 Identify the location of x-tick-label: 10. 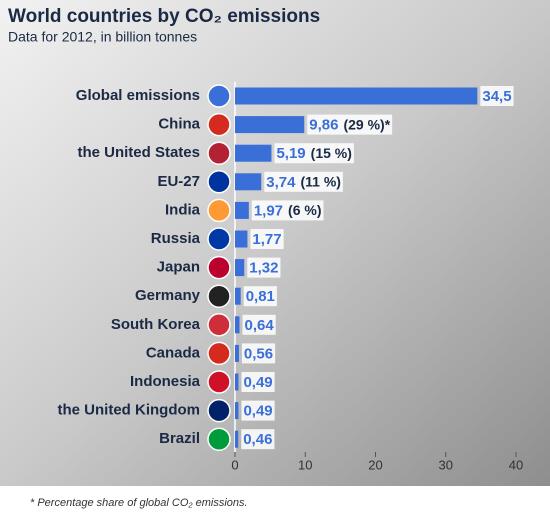
(305, 464).